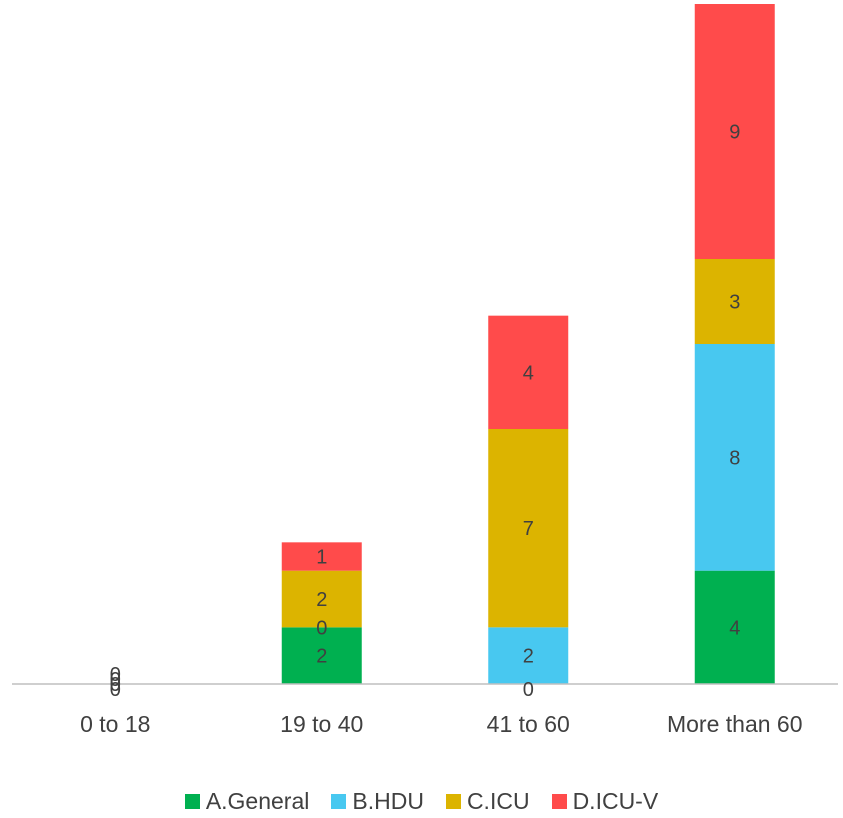 This screenshot has height=818, width=843. I want to click on data-label: 8, so click(734, 458).